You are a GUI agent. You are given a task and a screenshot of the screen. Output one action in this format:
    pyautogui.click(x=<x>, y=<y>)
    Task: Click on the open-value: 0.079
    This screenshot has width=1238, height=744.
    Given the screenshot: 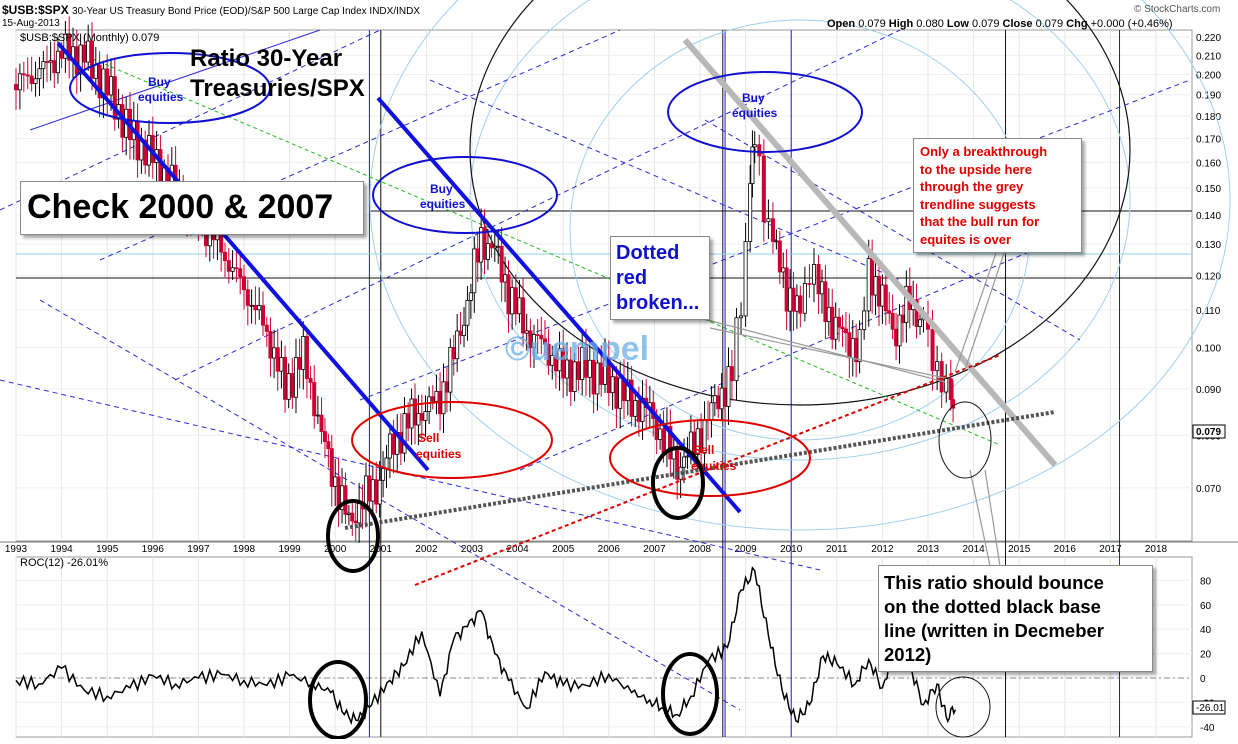 What is the action you would take?
    pyautogui.click(x=872, y=24)
    